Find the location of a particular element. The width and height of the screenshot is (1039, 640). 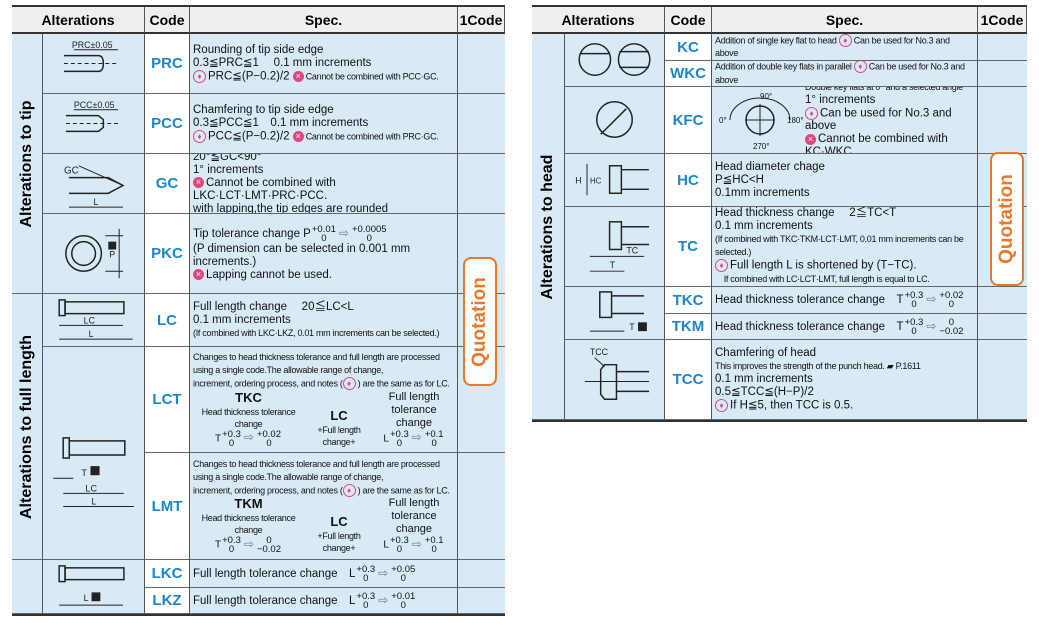

angle-diagram: 90° 0° 180° 270° is located at coordinates (760, 120).